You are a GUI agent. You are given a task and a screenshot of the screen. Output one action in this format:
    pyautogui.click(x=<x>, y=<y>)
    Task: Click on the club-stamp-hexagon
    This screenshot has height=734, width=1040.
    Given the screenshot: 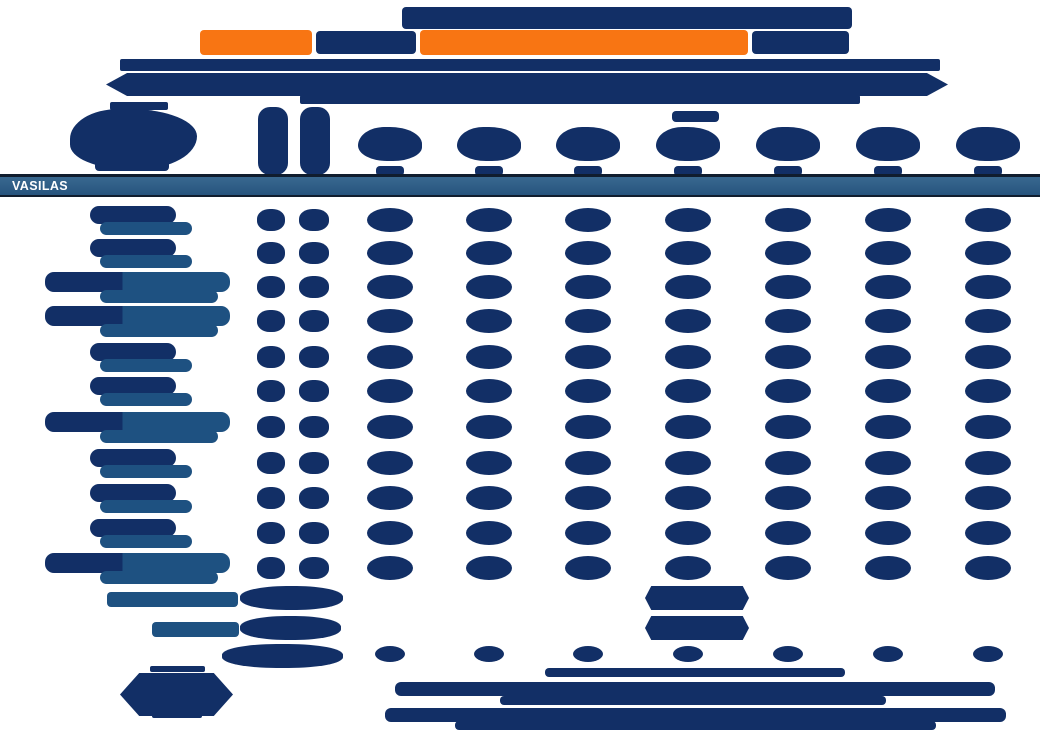 What is the action you would take?
    pyautogui.click(x=176, y=694)
    